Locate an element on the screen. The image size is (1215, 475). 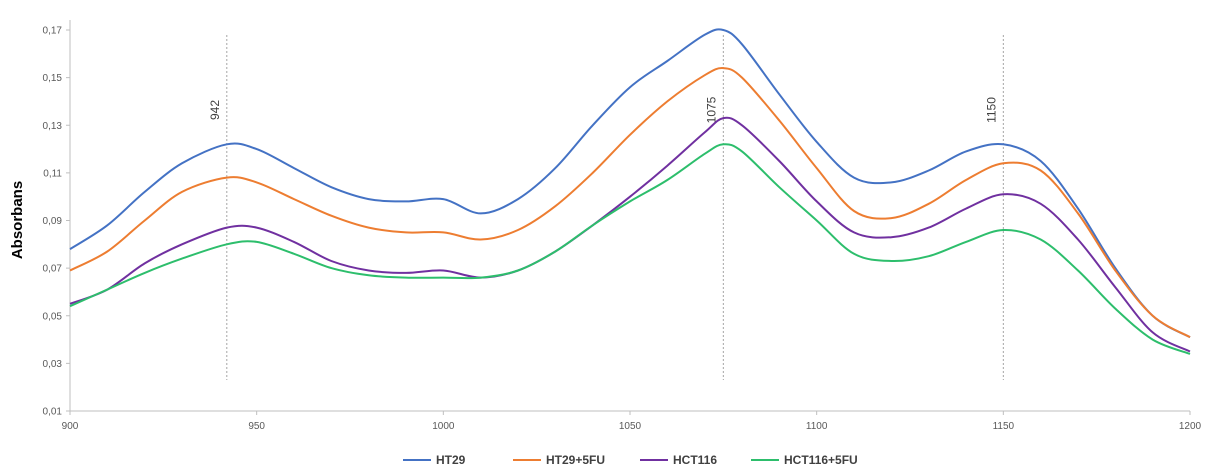
y-tick-label: 0,07 is located at coordinates (53, 269).